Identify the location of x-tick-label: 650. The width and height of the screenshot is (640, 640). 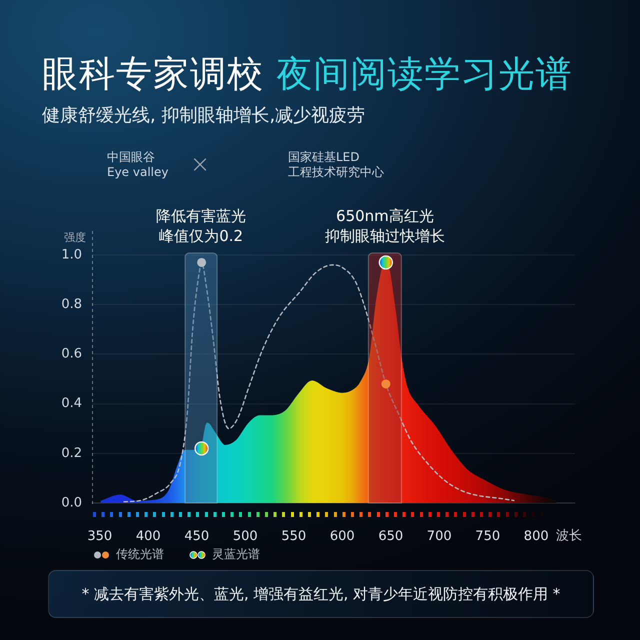
(391, 536).